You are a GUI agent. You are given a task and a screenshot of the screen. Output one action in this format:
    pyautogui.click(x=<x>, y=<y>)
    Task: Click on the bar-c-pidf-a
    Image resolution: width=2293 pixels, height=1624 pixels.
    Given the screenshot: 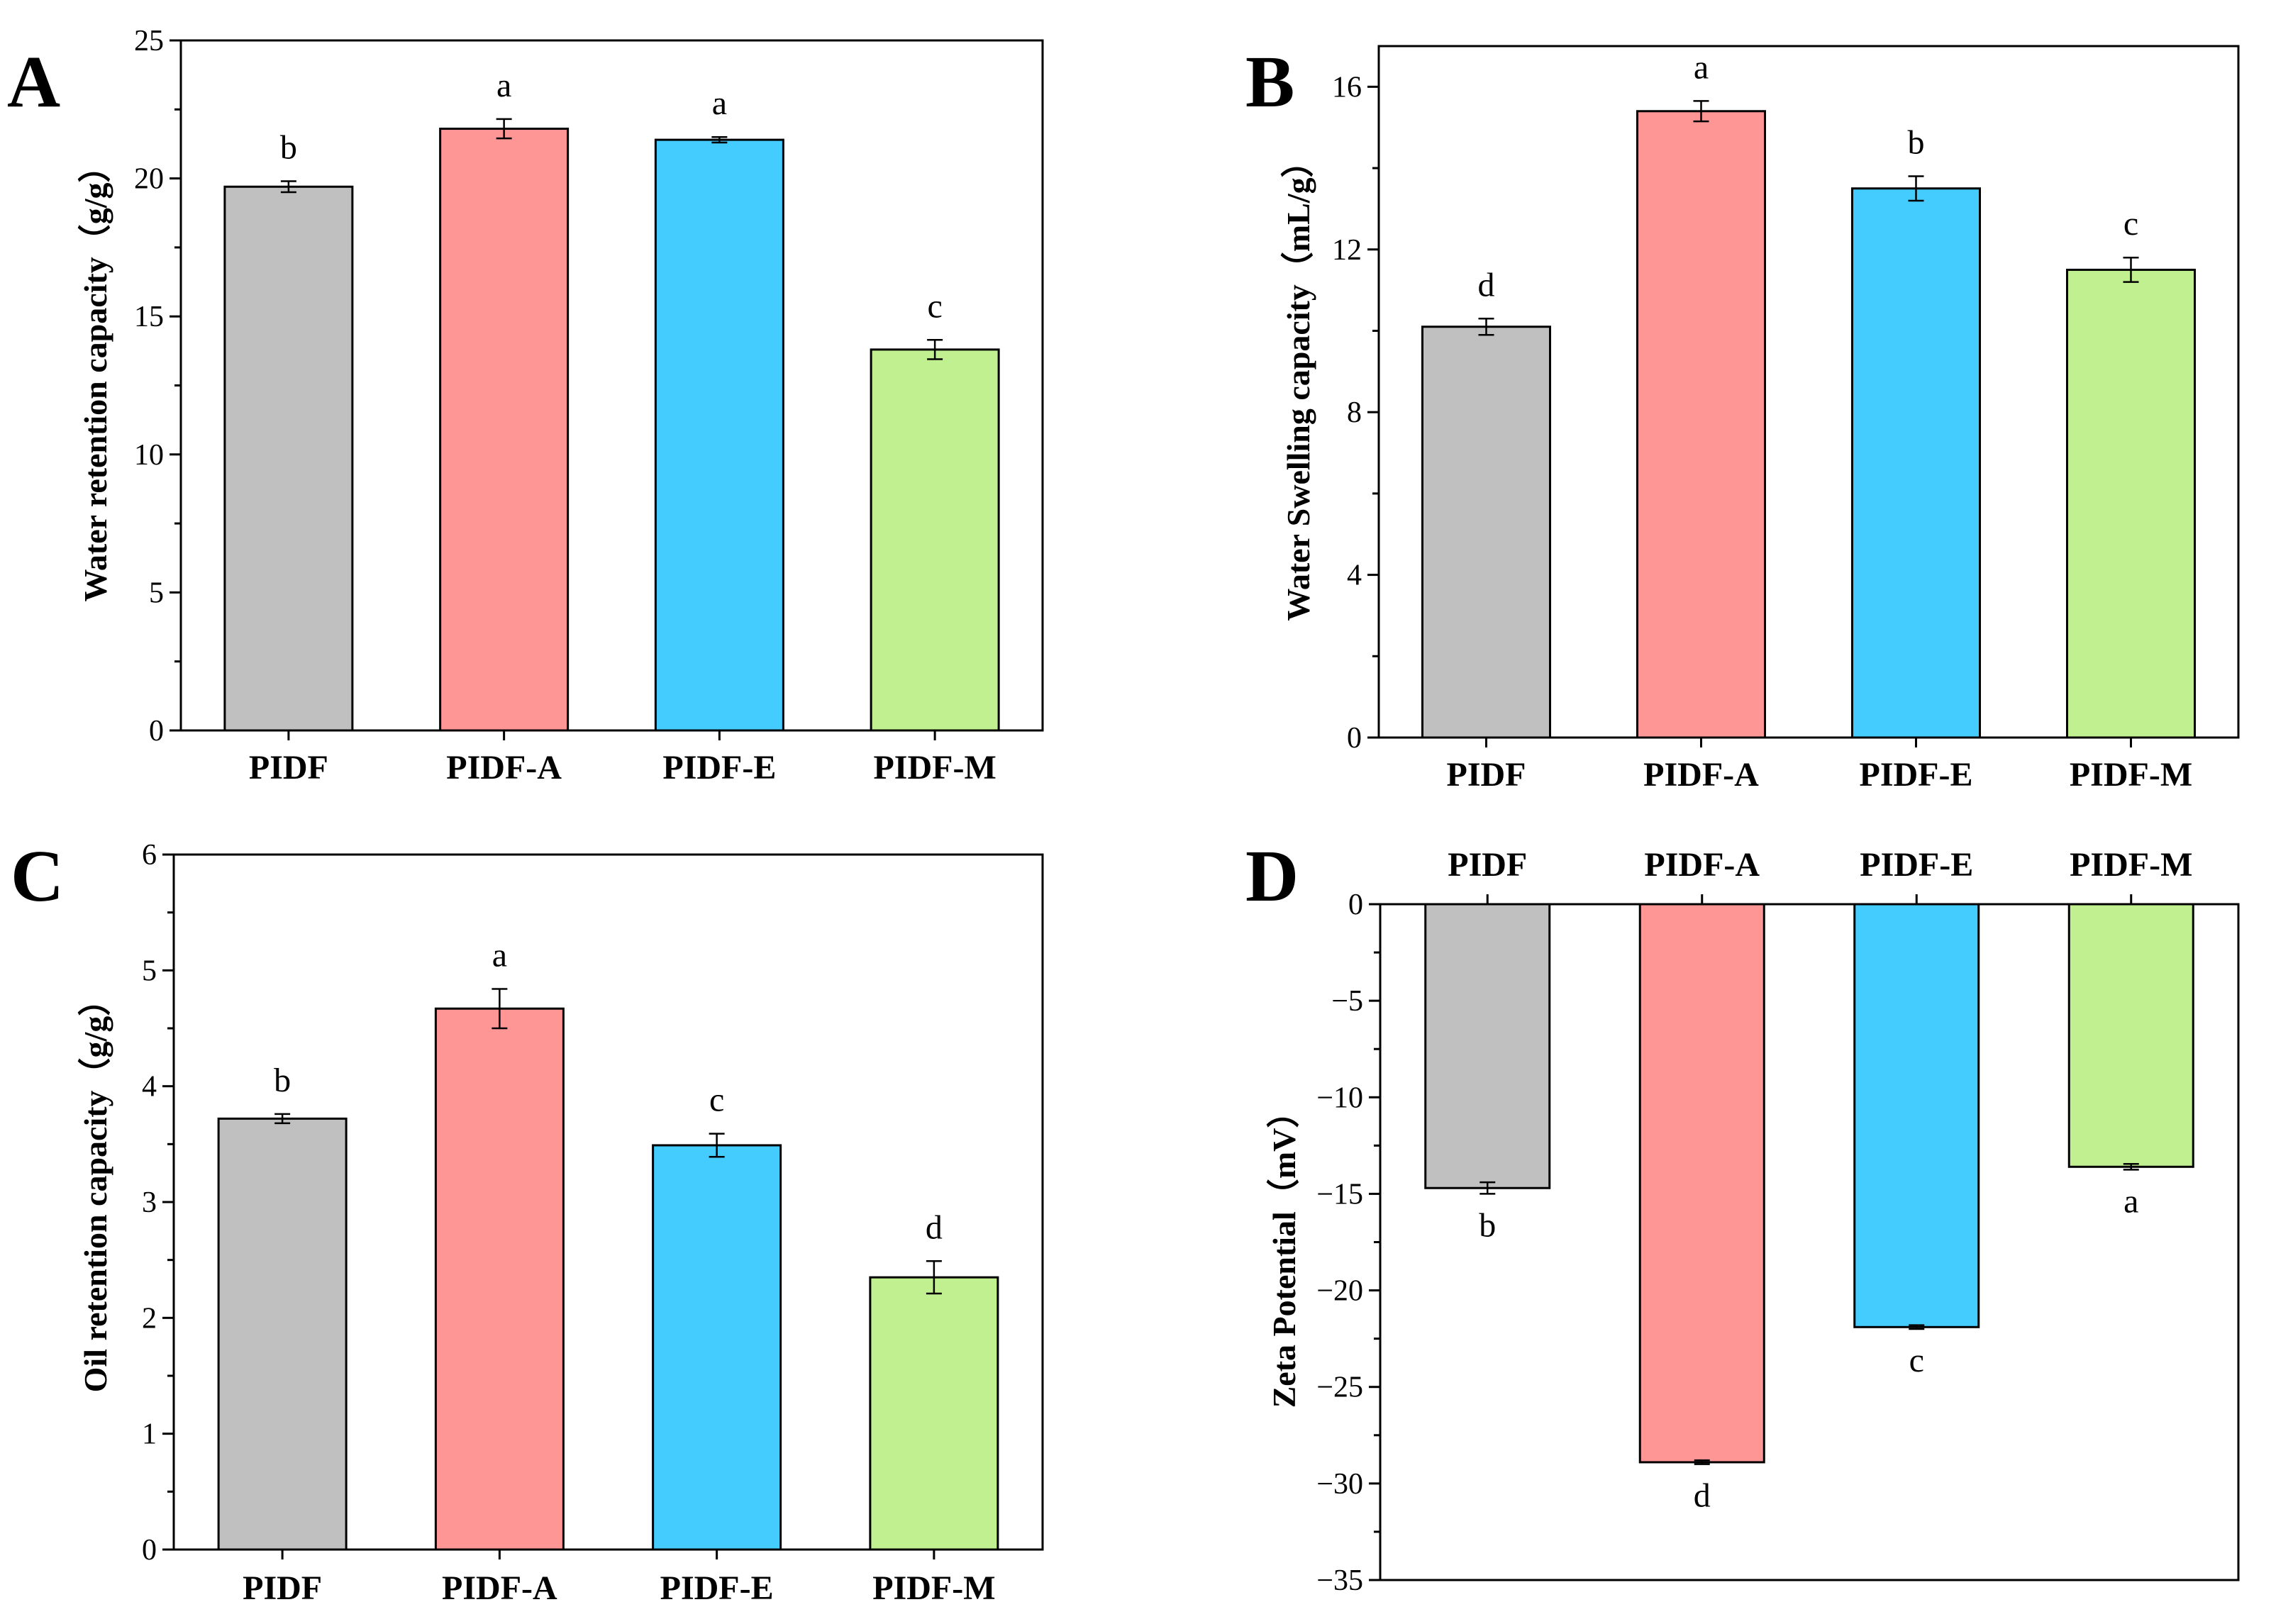 What is the action you would take?
    pyautogui.click(x=499, y=1279)
    